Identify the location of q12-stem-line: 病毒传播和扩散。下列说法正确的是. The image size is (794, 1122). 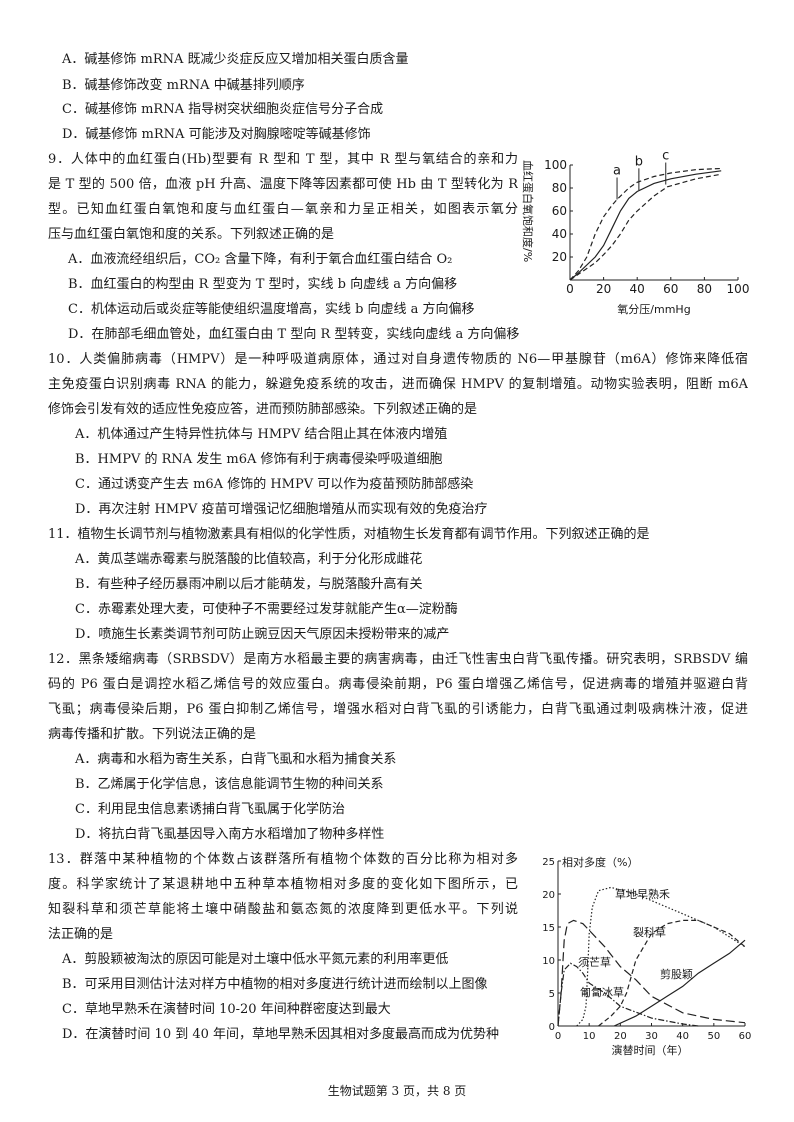
(152, 734).